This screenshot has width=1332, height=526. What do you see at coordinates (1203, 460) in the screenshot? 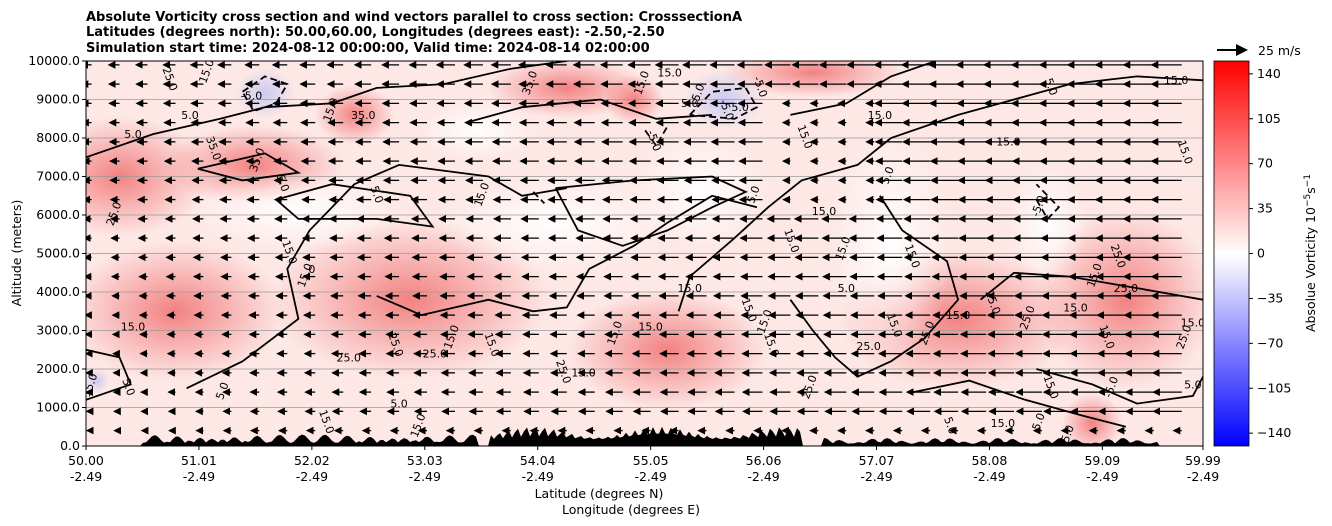
I see `x-tick-label-lat: 59.99` at bounding box center [1203, 460].